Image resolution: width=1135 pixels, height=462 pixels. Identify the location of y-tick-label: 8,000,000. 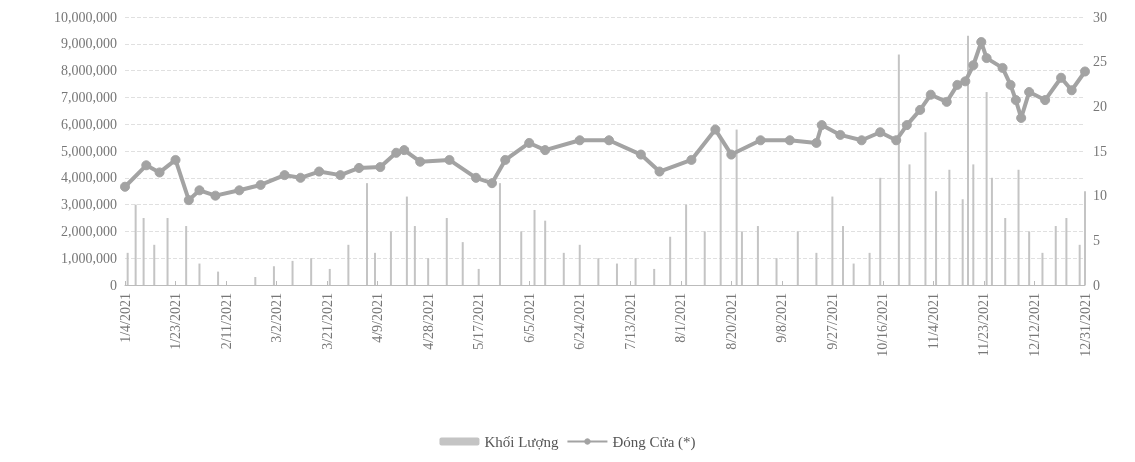
(89, 71).